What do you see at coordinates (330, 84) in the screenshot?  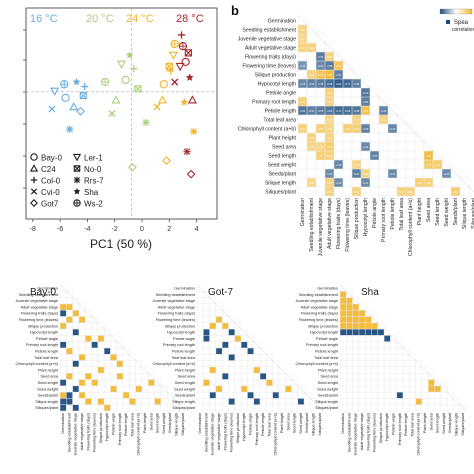 I see `heatmap-cell-label: -0.66` at bounding box center [330, 84].